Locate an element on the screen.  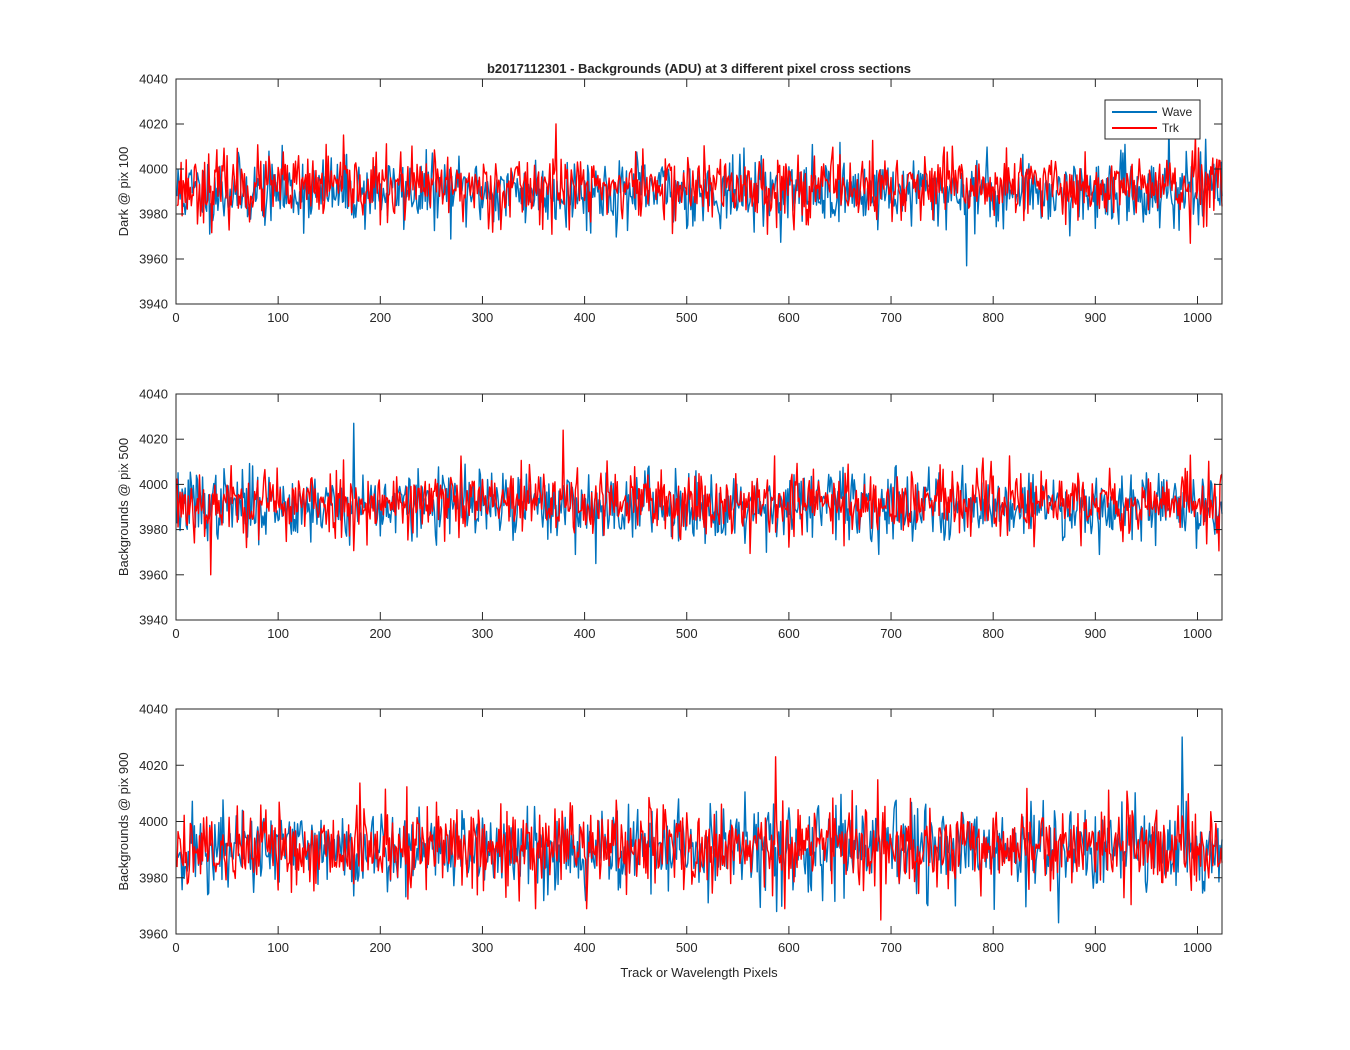
legend-wave-label: Wave is located at coordinates (1177, 112).